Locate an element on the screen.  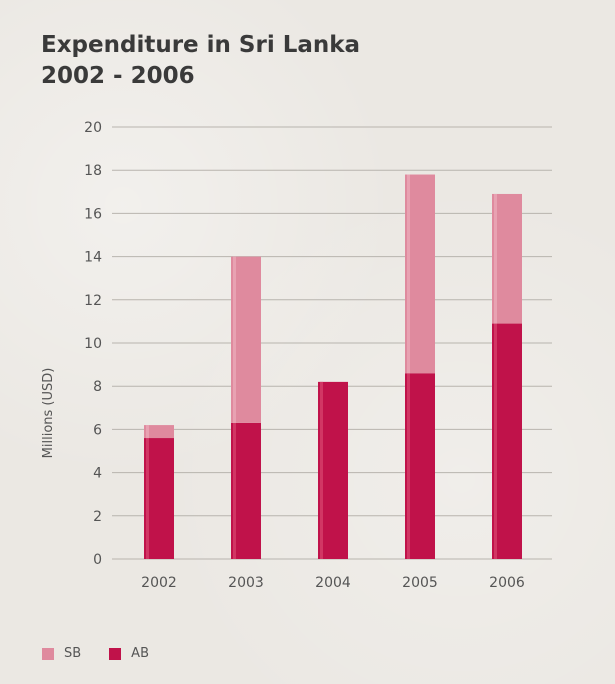
chart-title: Expenditure in Sri Lanka 2002 - 2006 is located at coordinates (200, 61).